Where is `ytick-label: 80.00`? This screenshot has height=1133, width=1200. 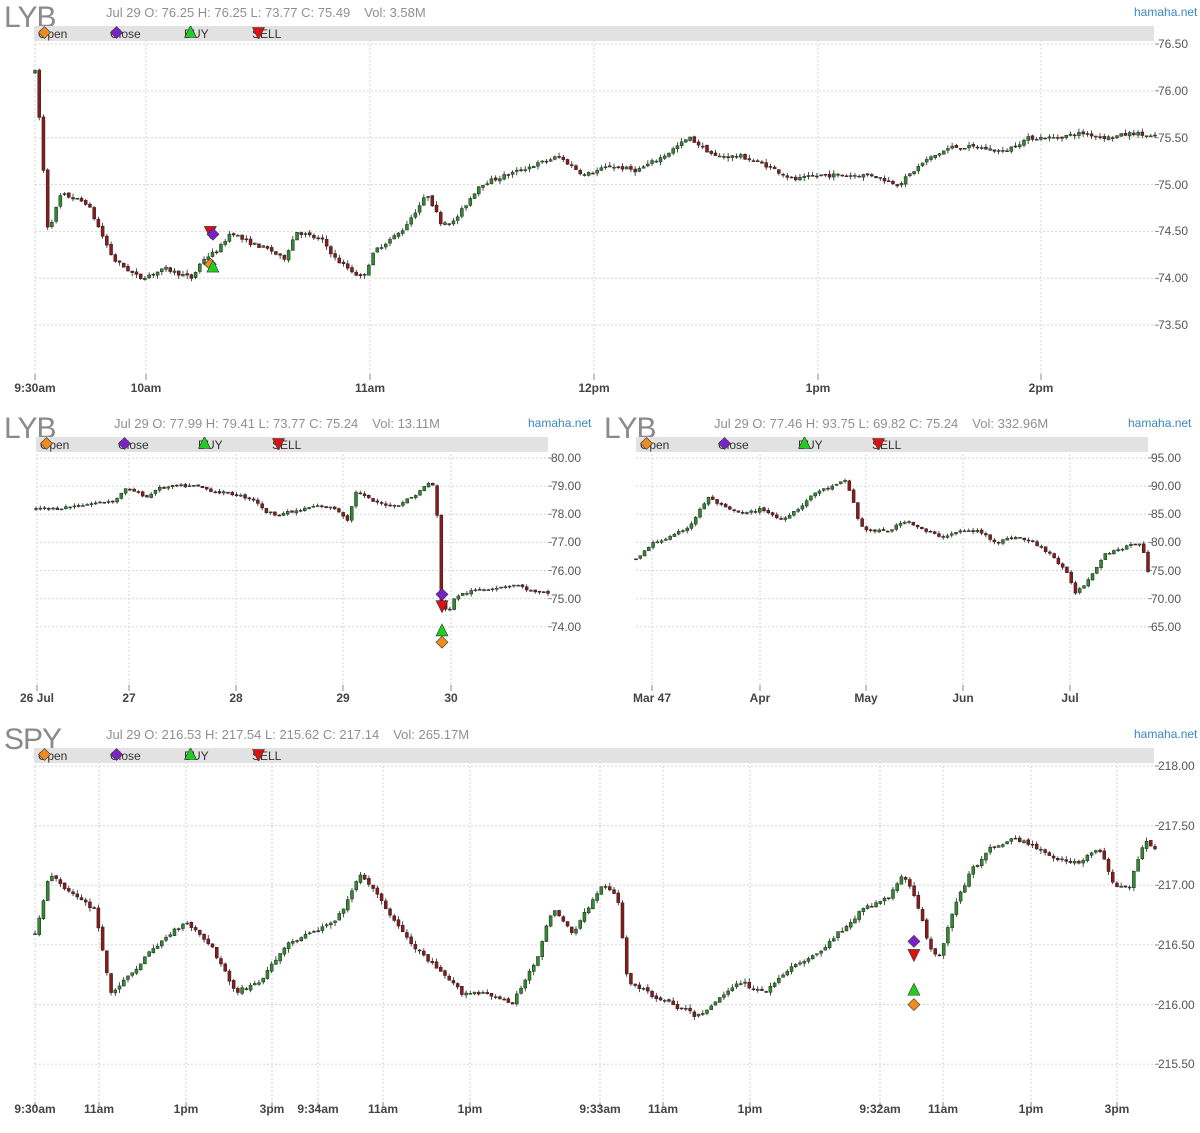 ytick-label: 80.00 is located at coordinates (566, 458).